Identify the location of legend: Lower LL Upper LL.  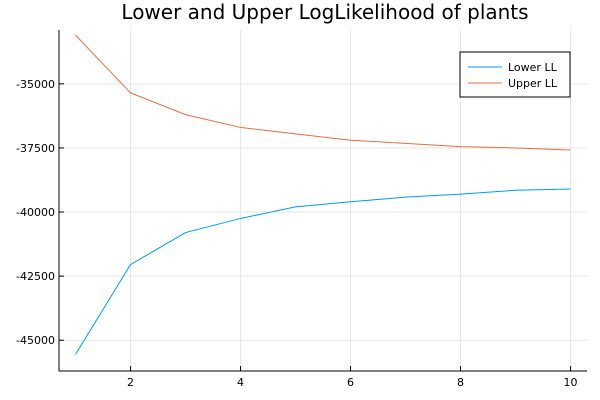
(515, 74).